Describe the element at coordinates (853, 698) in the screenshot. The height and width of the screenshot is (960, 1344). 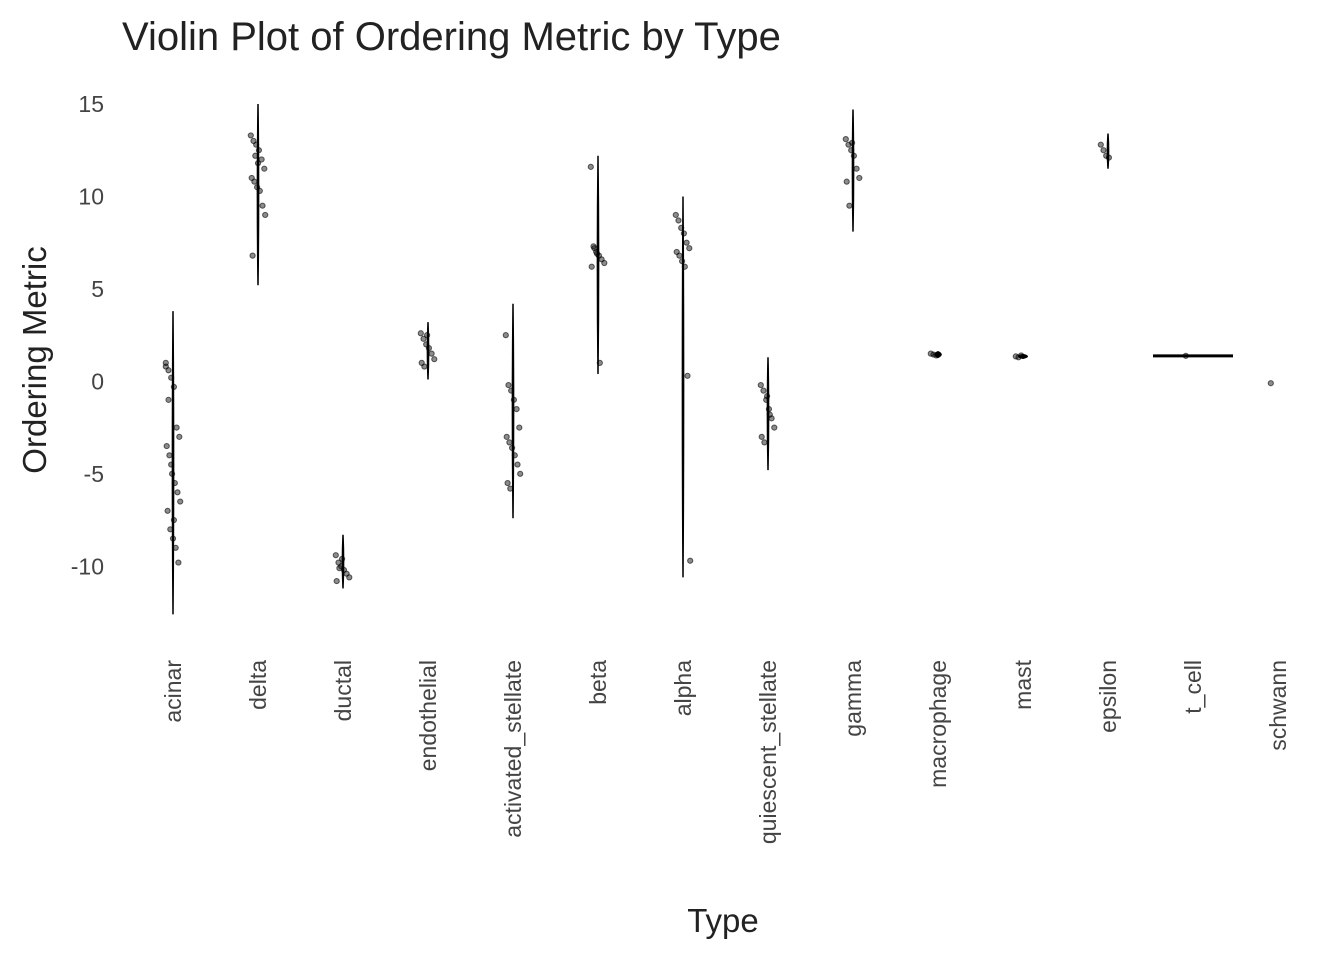
I see `x-tick-label: gamma` at that location.